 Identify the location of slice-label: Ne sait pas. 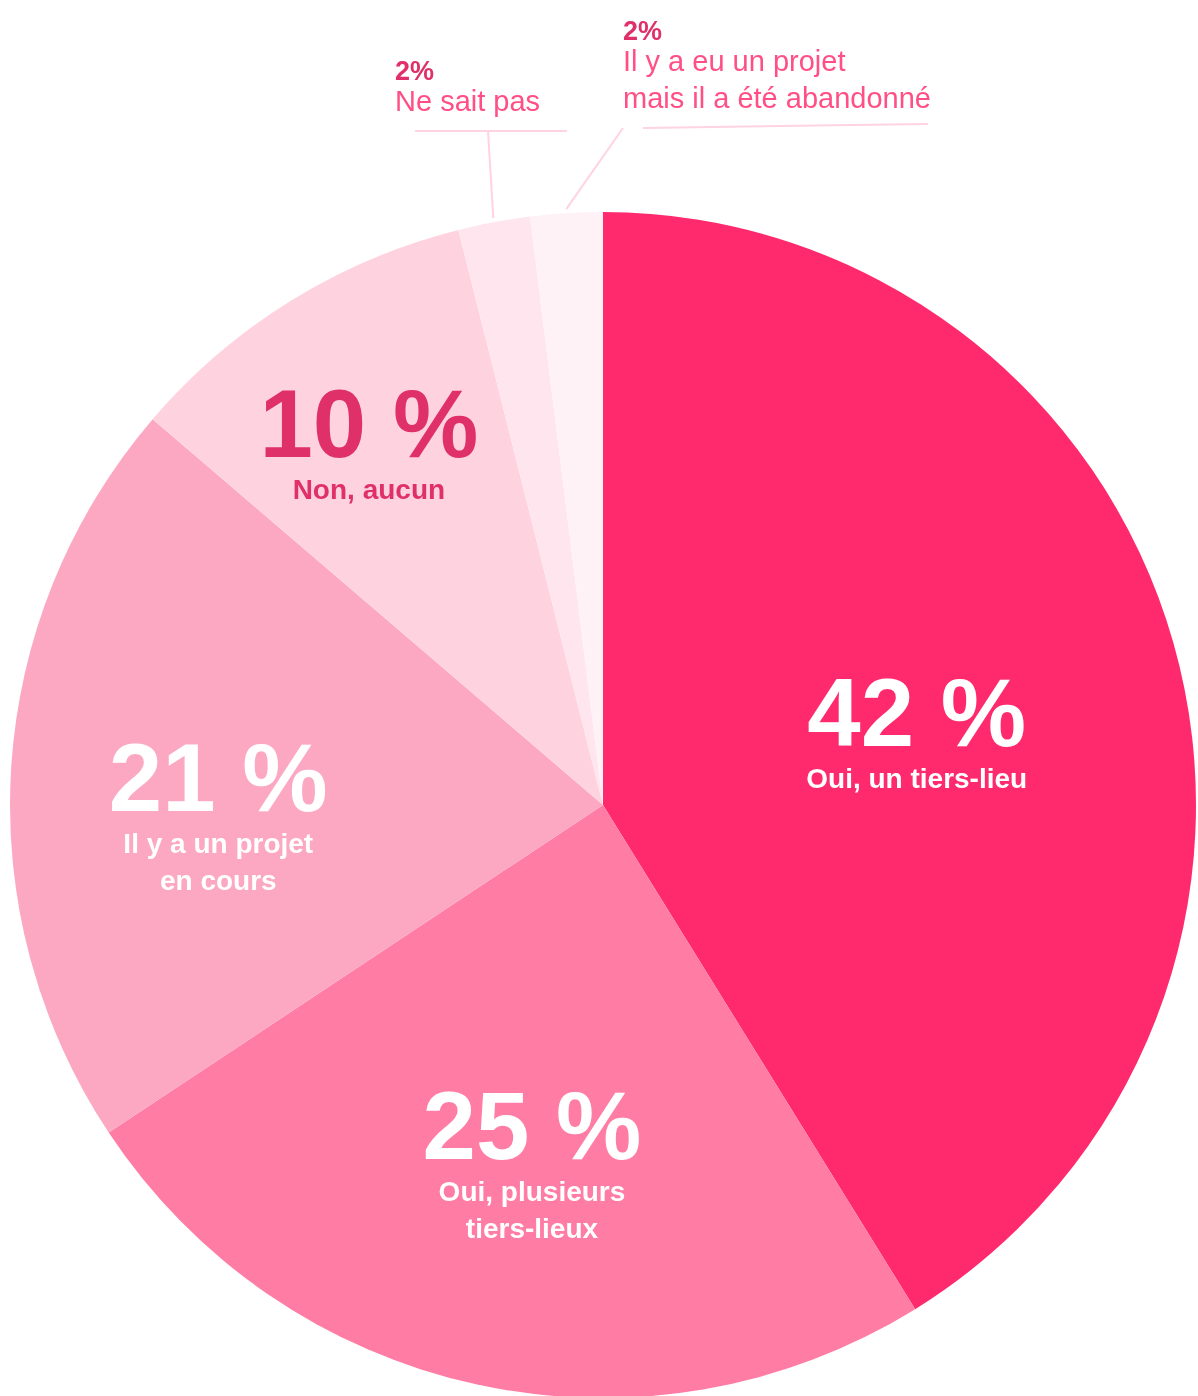
(468, 101).